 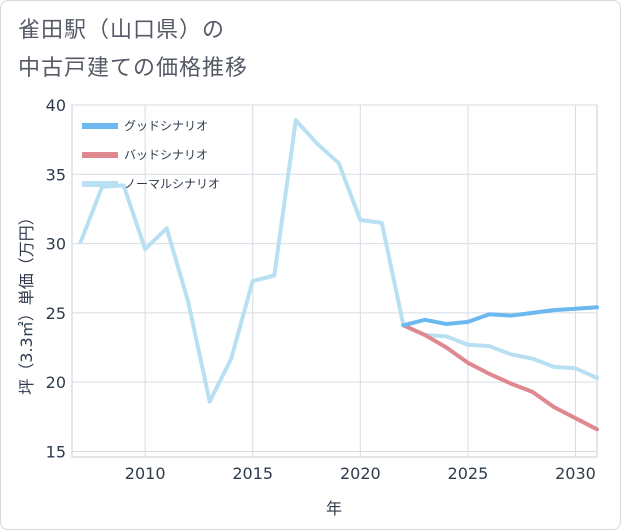 What do you see at coordinates (468, 473) in the screenshot?
I see `x-tick-label-2025: 2025` at bounding box center [468, 473].